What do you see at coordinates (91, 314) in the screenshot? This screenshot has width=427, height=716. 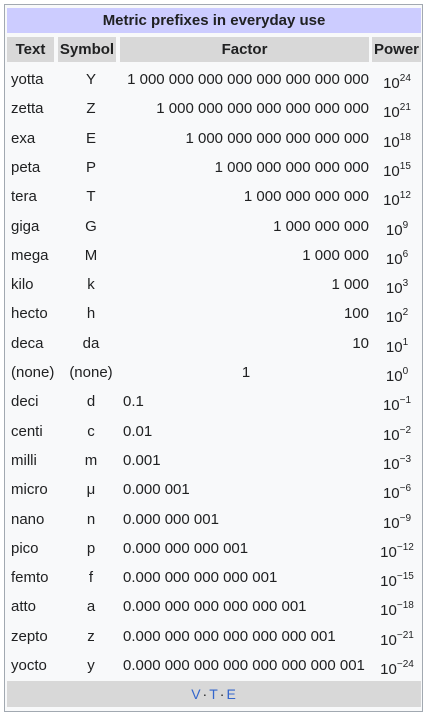 I see `prefix-symbol: h` at bounding box center [91, 314].